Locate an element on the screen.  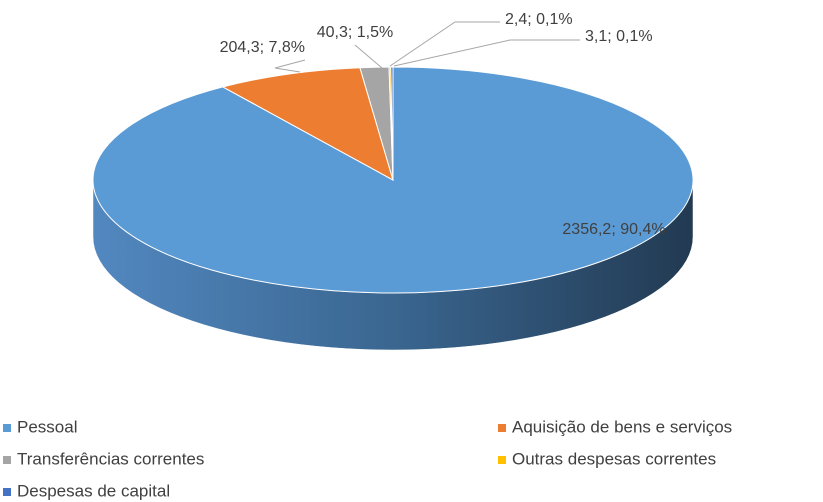
data-label: 3,1; 0,1% is located at coordinates (619, 36).